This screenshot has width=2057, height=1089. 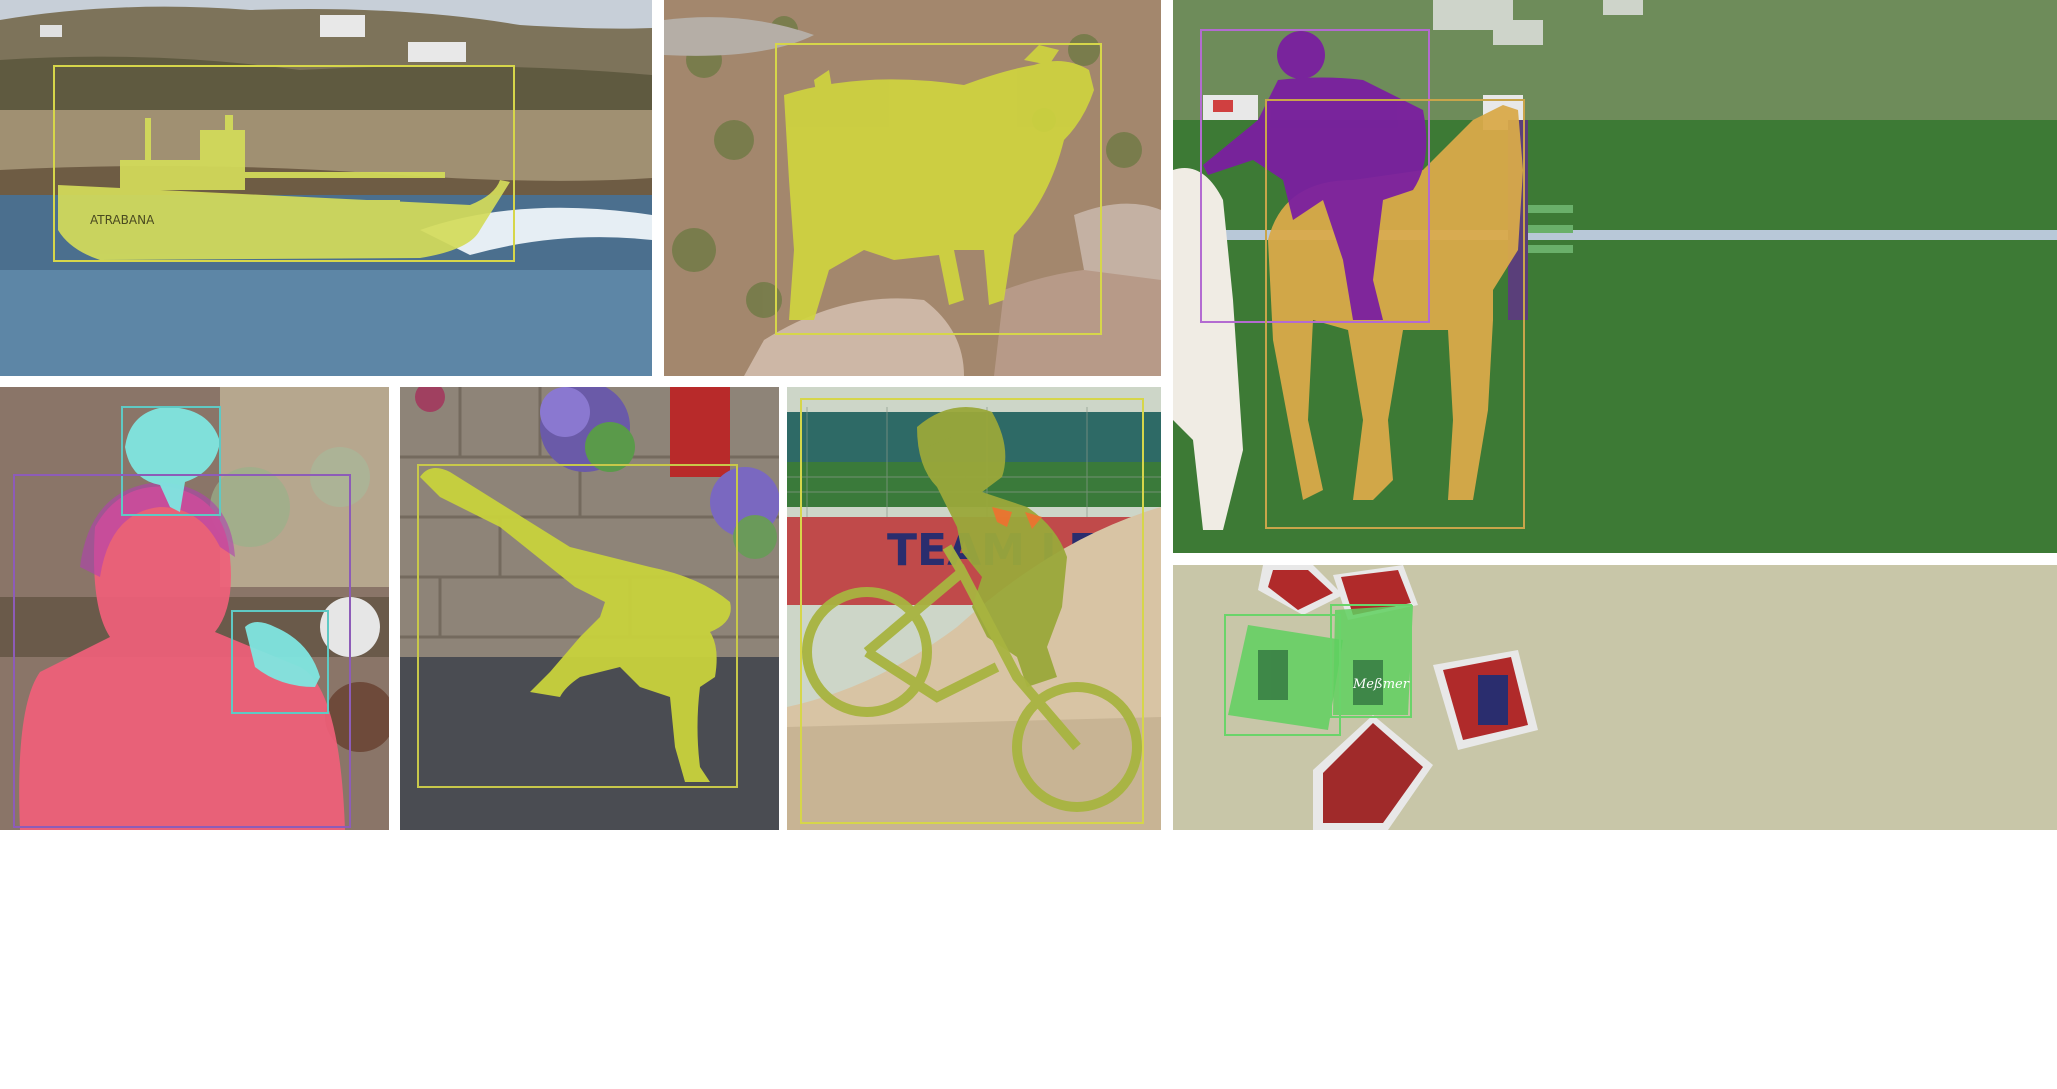 I want to click on horse-bbox, so click(x=1395, y=314).